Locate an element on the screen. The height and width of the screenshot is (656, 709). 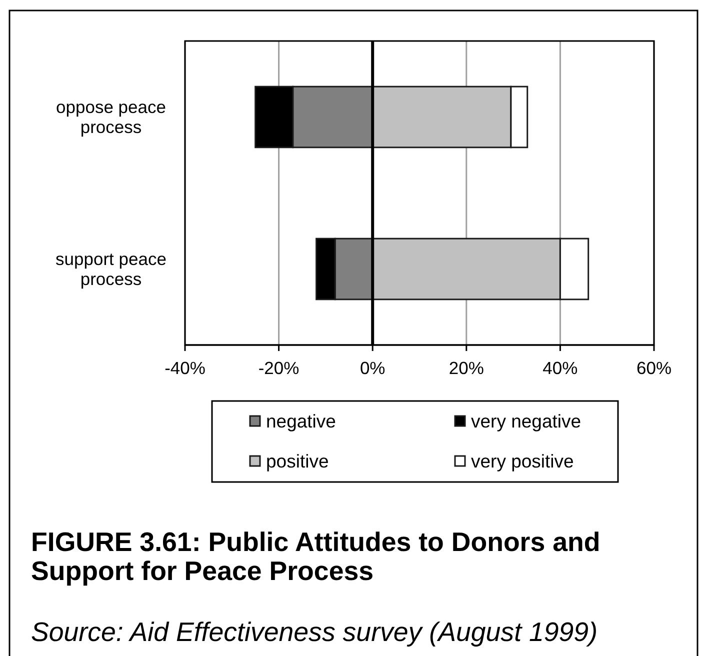
x-tick-label: 20% is located at coordinates (466, 368).